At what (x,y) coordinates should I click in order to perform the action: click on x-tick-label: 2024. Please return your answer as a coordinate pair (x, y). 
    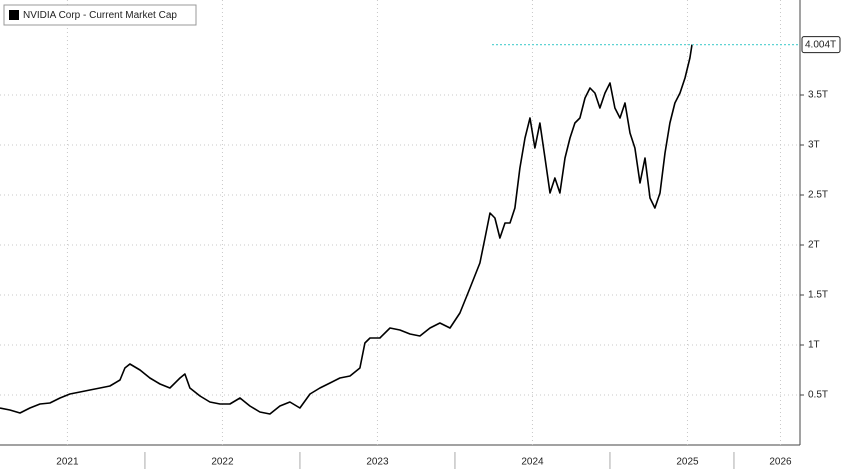
    Looking at the image, I should click on (532, 462).